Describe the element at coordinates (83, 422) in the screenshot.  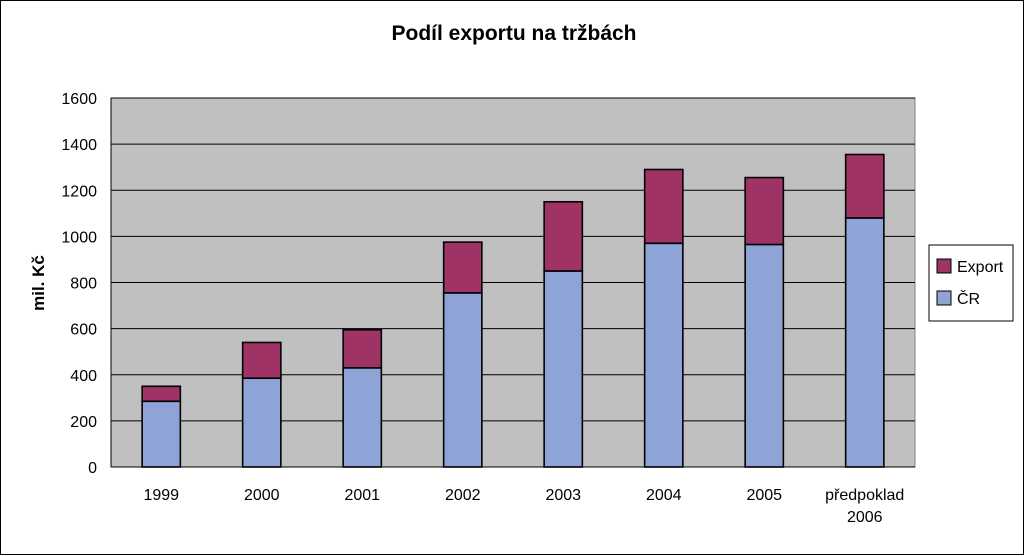
I see `y-tick-label: 200` at that location.